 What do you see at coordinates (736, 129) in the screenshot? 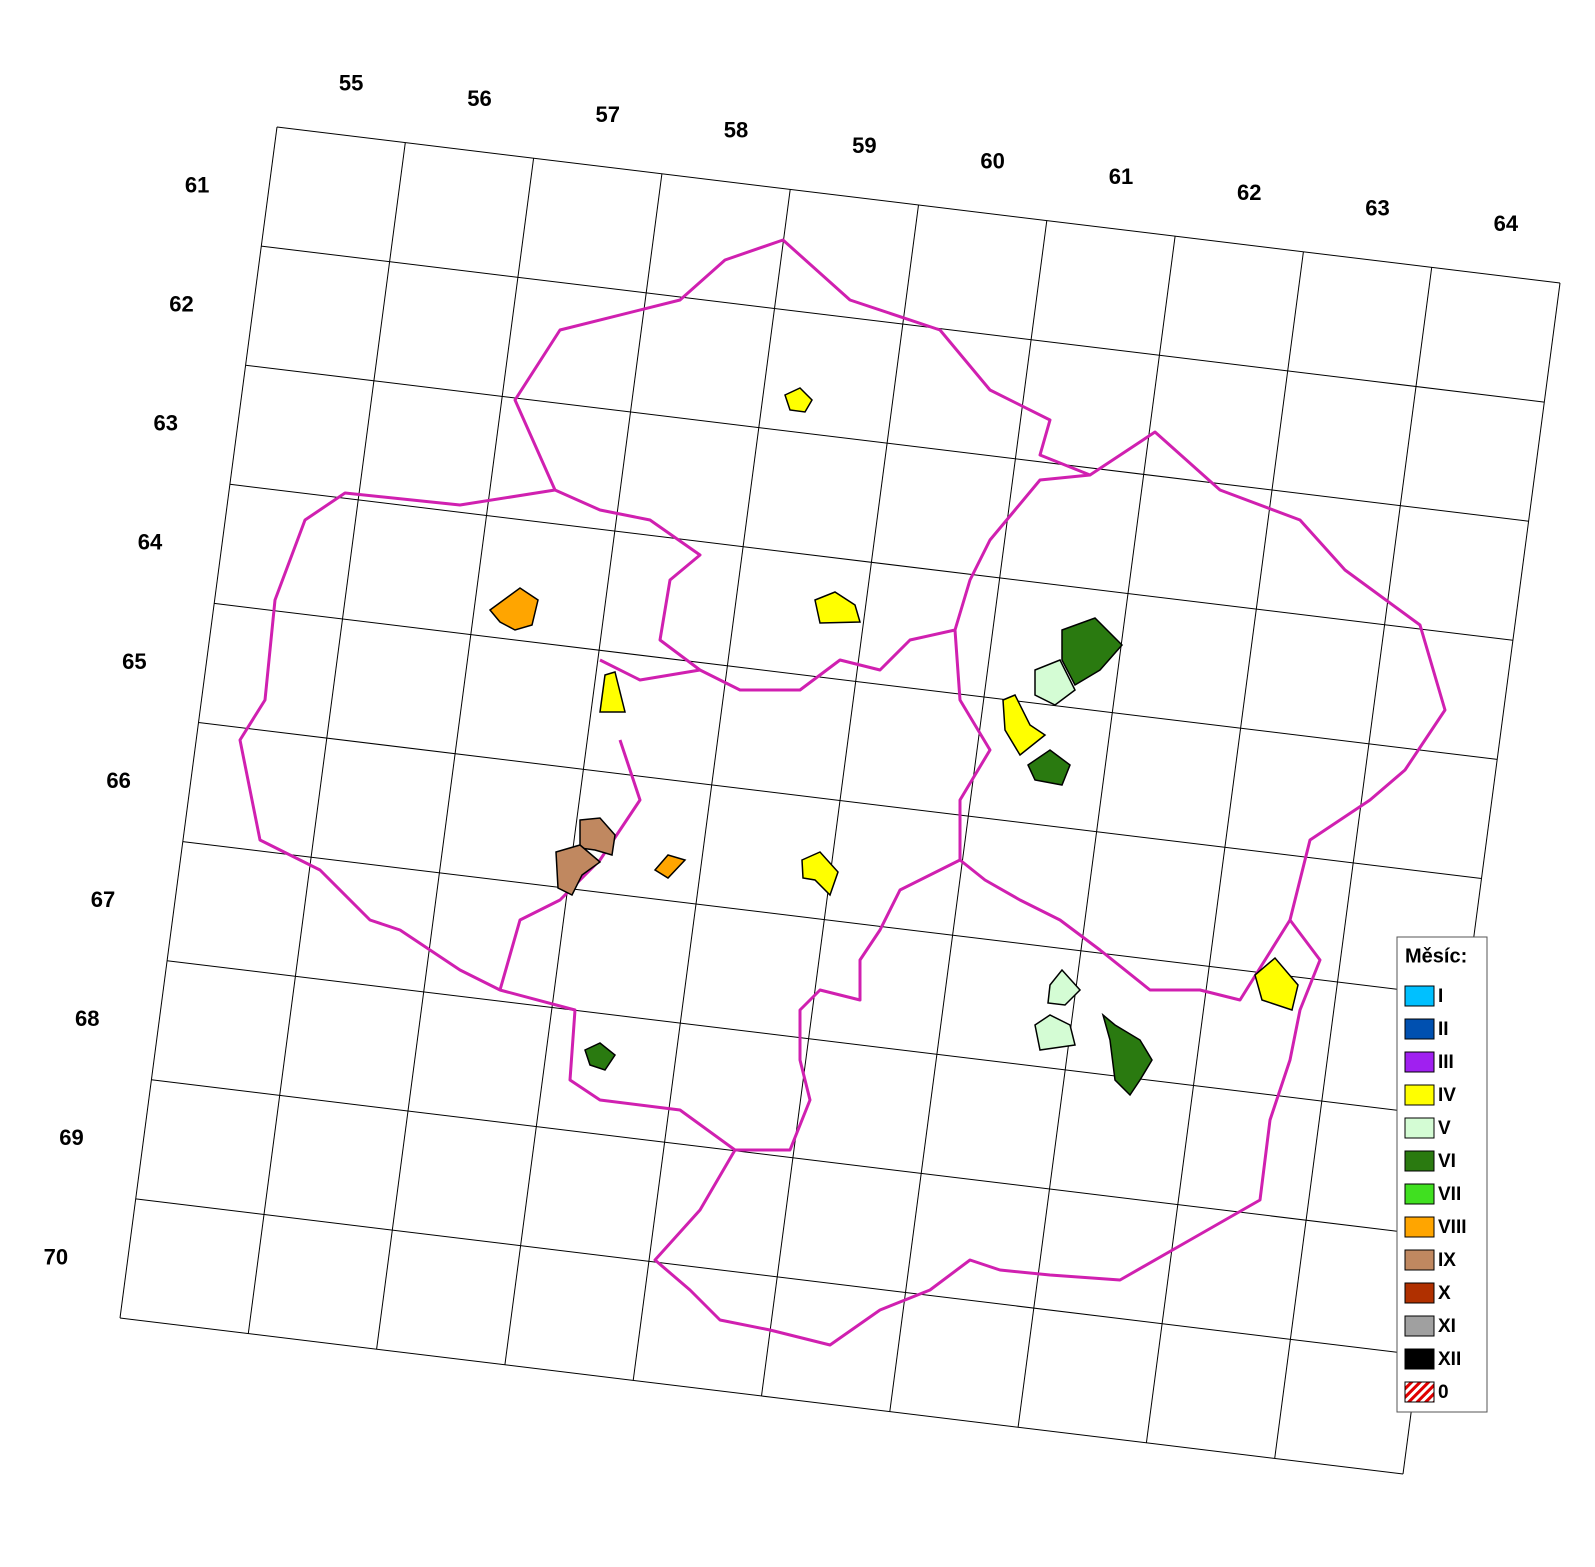
I see `column-label: 58` at bounding box center [736, 129].